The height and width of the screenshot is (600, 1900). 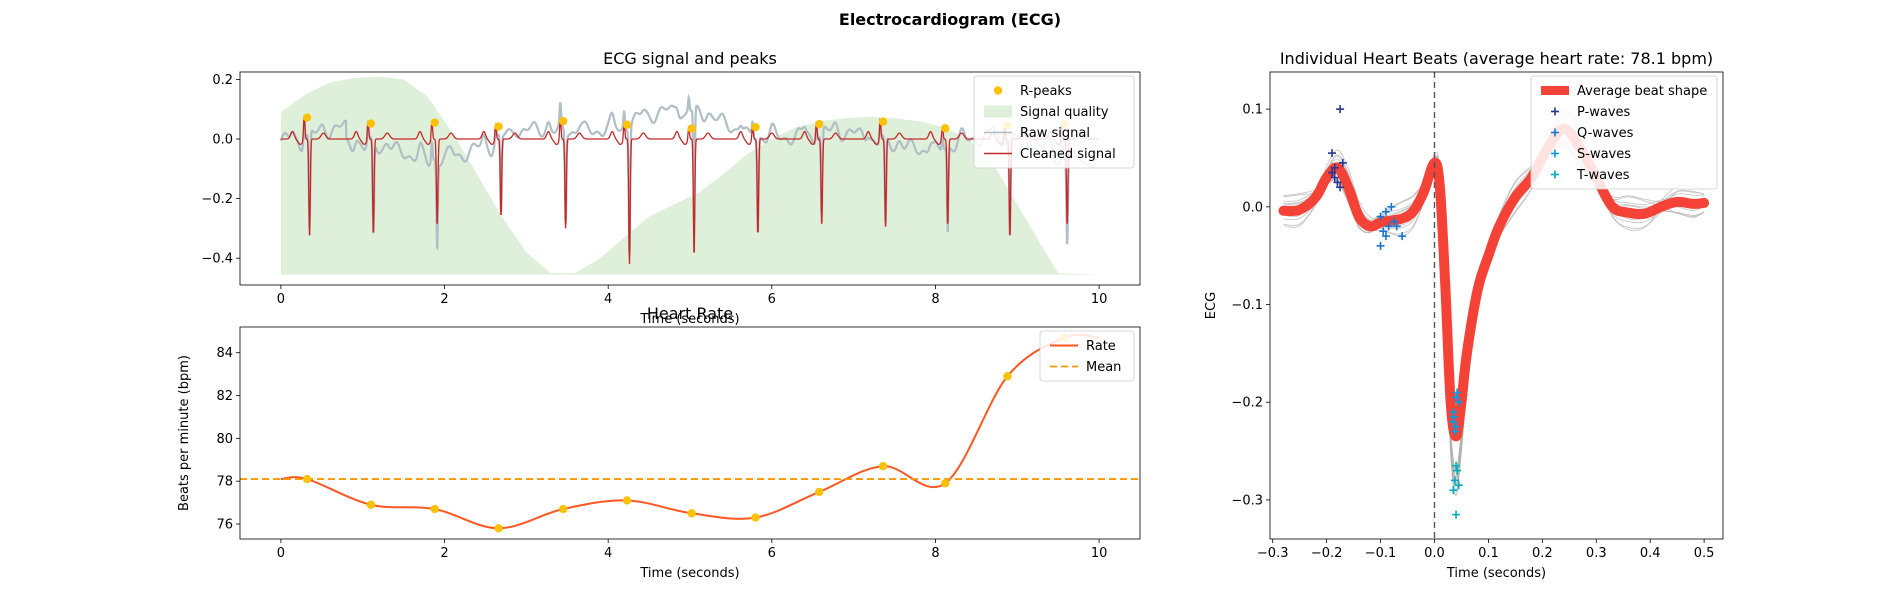 What do you see at coordinates (1488, 553) in the screenshot?
I see `x-tick-label: 0.1` at bounding box center [1488, 553].